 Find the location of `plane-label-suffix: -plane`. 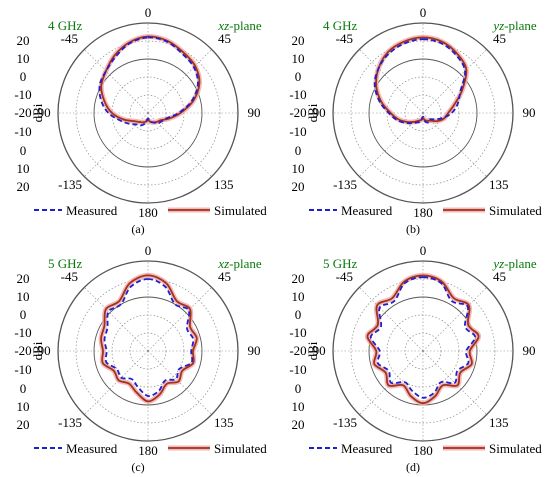

plane-label-suffix: -plane is located at coordinates (520, 25).